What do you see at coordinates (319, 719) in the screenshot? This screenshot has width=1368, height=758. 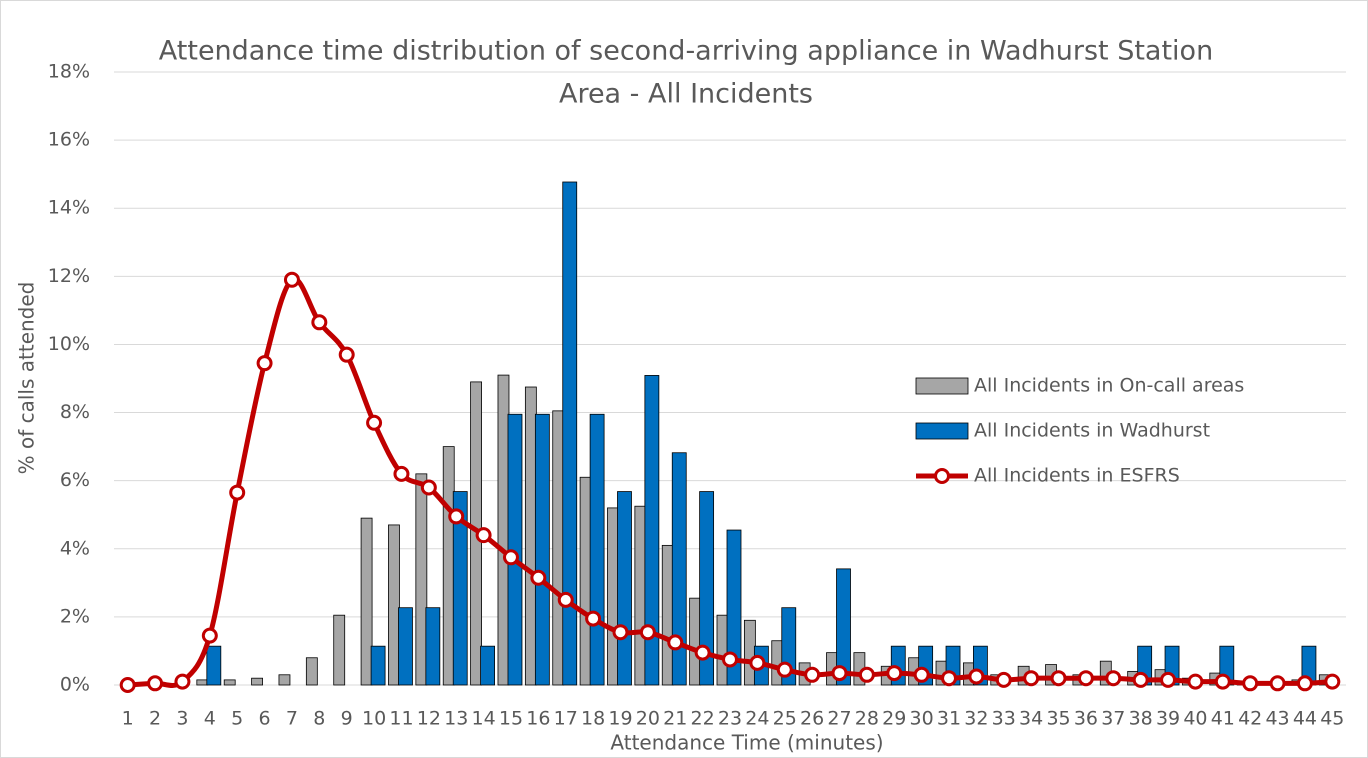 I see `x-tick-label: 8` at bounding box center [319, 719].